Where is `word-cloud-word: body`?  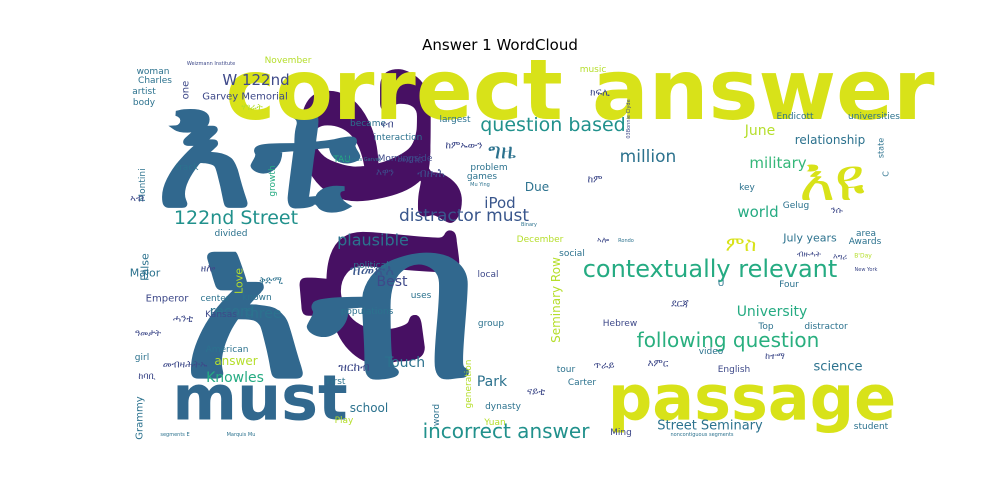 word-cloud-word: body is located at coordinates (144, 103).